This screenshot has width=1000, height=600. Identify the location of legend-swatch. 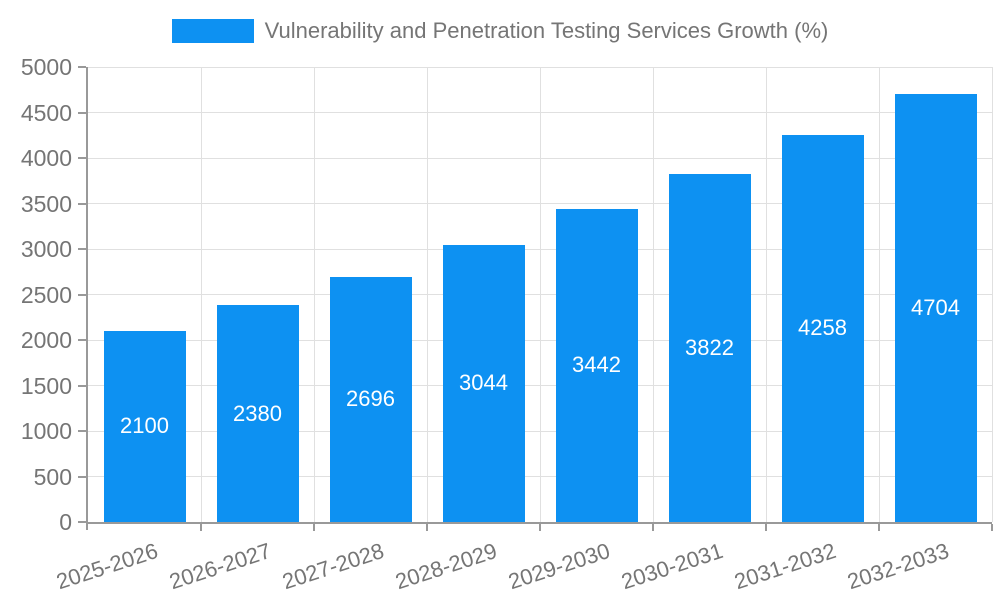
(212, 31).